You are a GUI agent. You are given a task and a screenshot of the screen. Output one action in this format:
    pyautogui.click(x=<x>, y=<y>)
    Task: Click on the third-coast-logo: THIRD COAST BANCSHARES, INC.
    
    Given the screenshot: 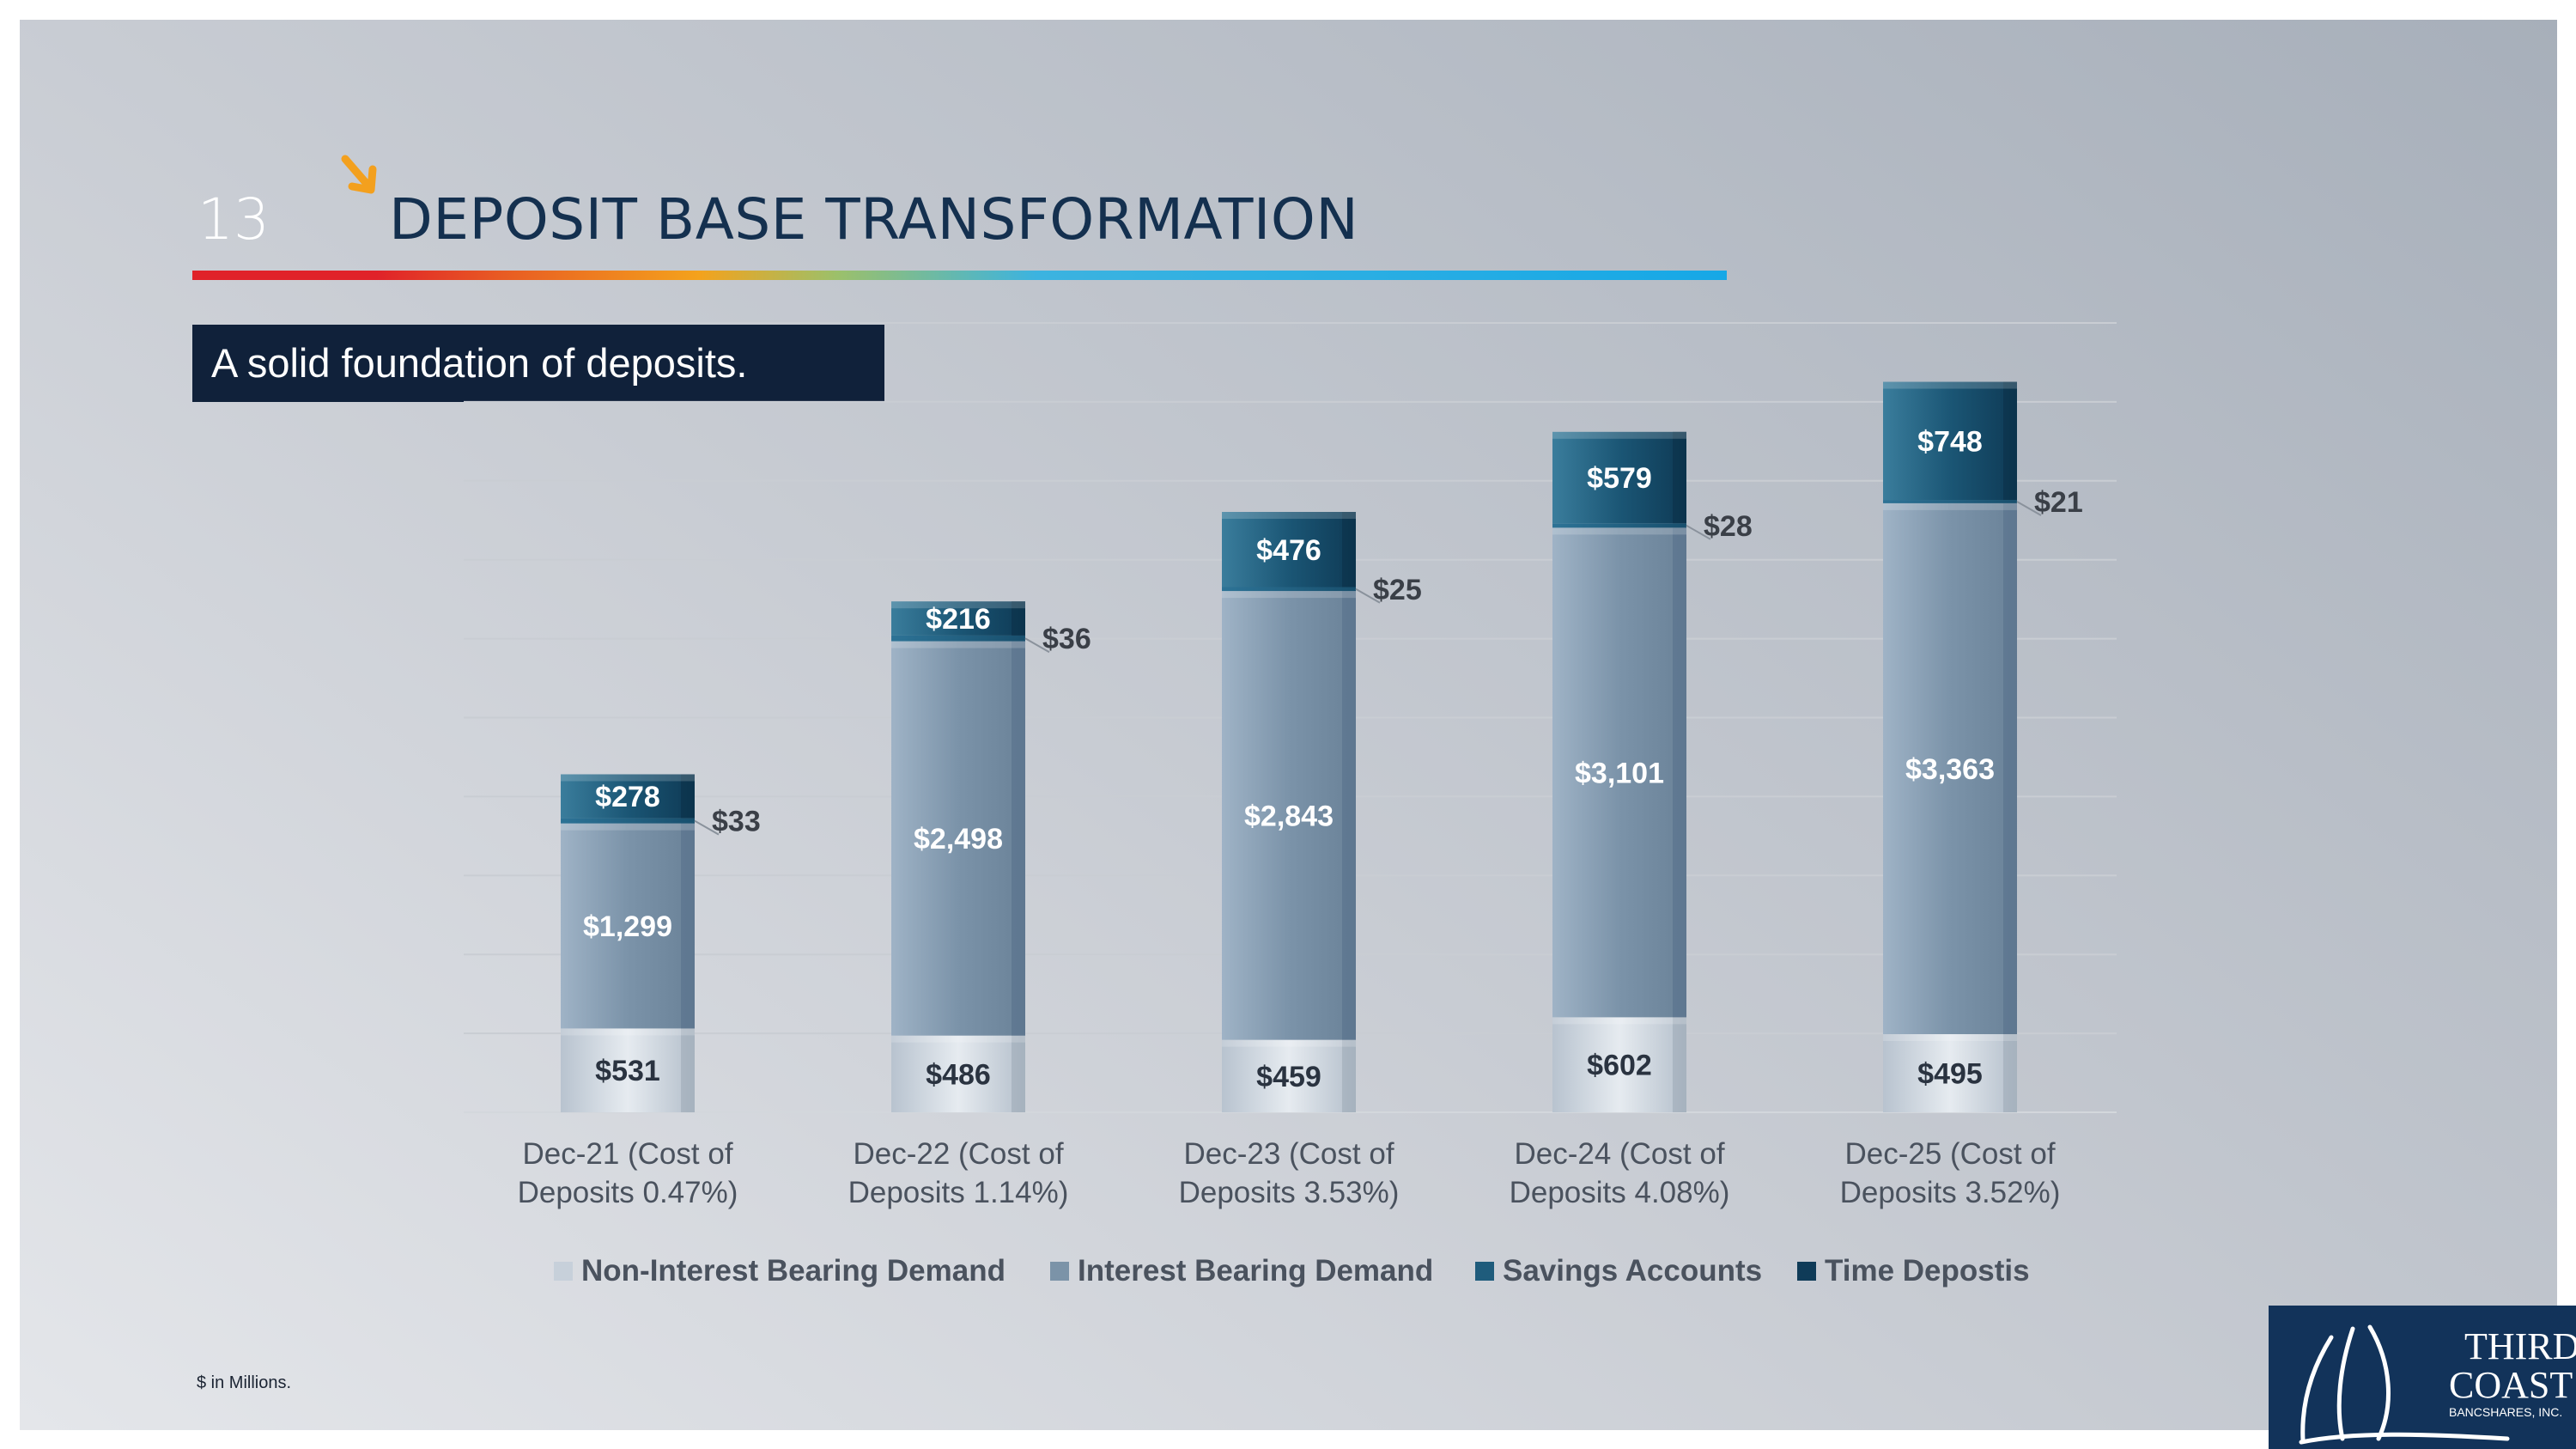 What is the action you would take?
    pyautogui.click(x=2422, y=1377)
    